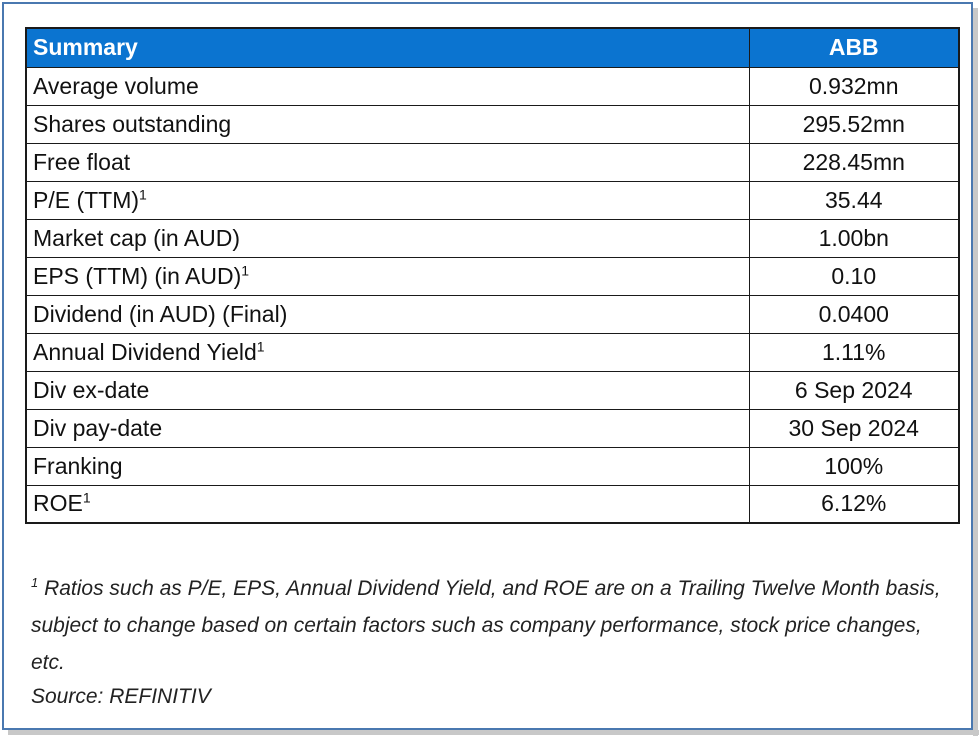 This screenshot has width=979, height=736. I want to click on row-label: Annual Dividend Yield1, so click(387, 352).